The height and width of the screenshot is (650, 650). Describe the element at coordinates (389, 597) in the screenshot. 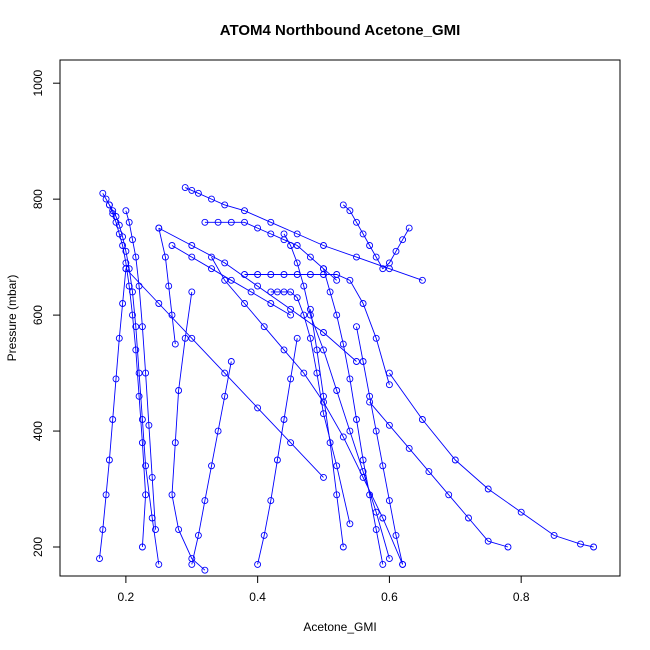

I see `x-tick-label: 0.6` at that location.